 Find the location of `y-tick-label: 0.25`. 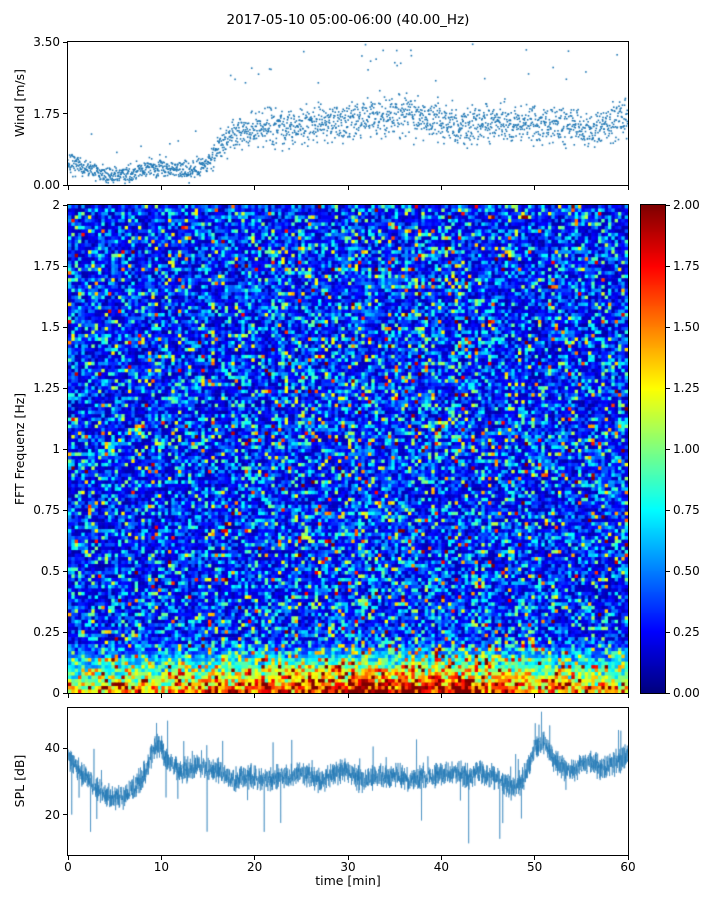

y-tick-label: 0.25 is located at coordinates (46, 632).